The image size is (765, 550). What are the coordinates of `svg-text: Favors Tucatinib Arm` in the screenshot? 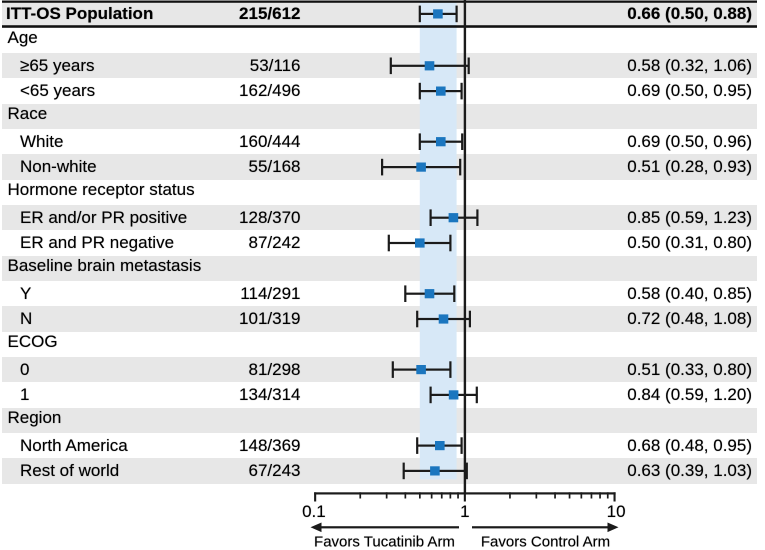 It's located at (384, 542).